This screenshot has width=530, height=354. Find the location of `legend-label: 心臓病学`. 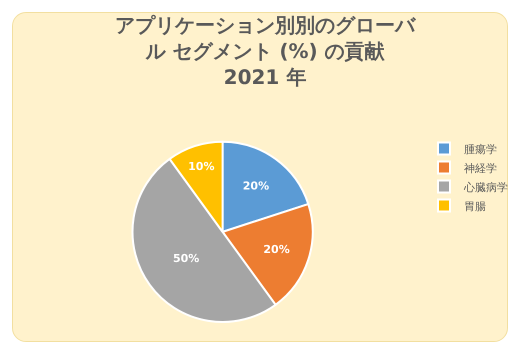

legend-label: 心臓病学 is located at coordinates (485, 187).